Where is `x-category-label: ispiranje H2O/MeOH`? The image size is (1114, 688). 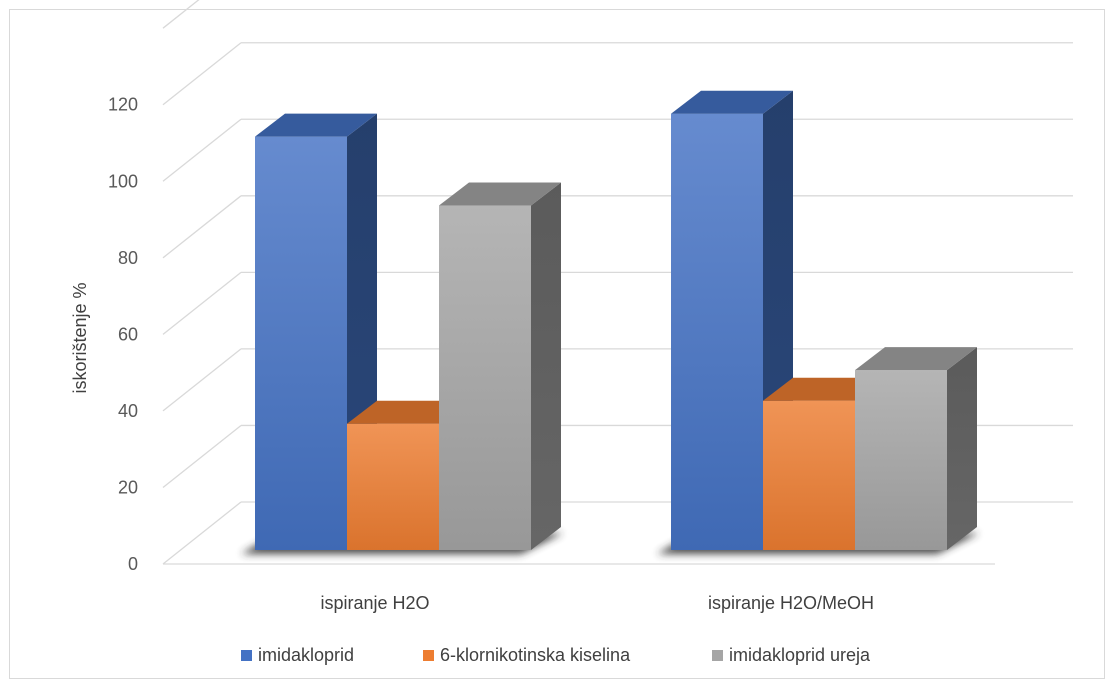
x-category-label: ispiranje H2O/MeOH is located at coordinates (791, 603).